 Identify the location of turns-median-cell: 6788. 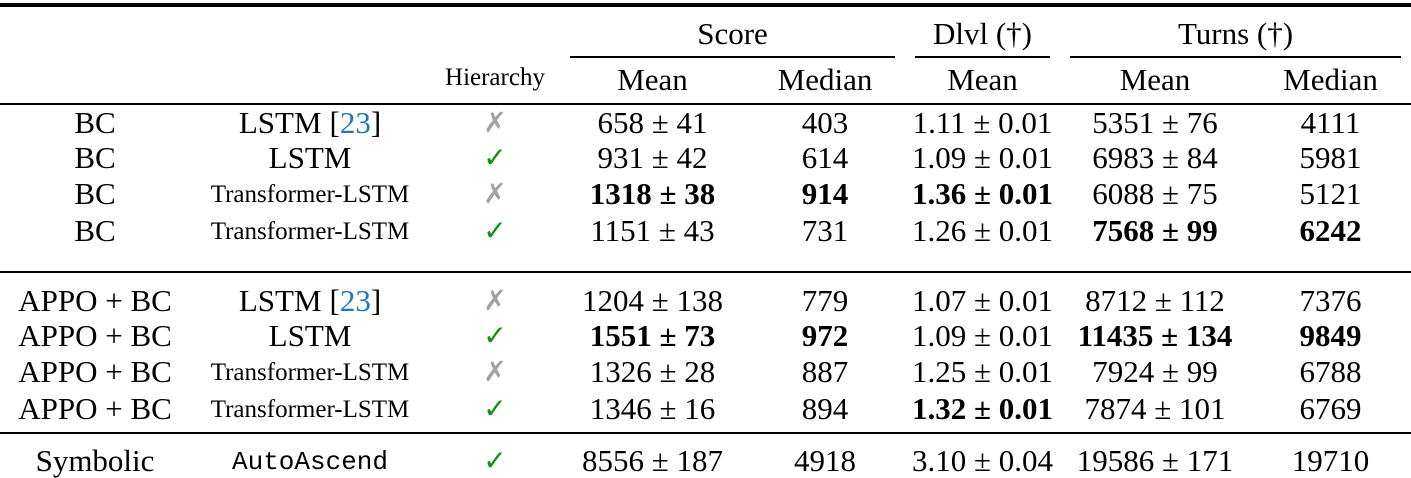
(1330, 371).